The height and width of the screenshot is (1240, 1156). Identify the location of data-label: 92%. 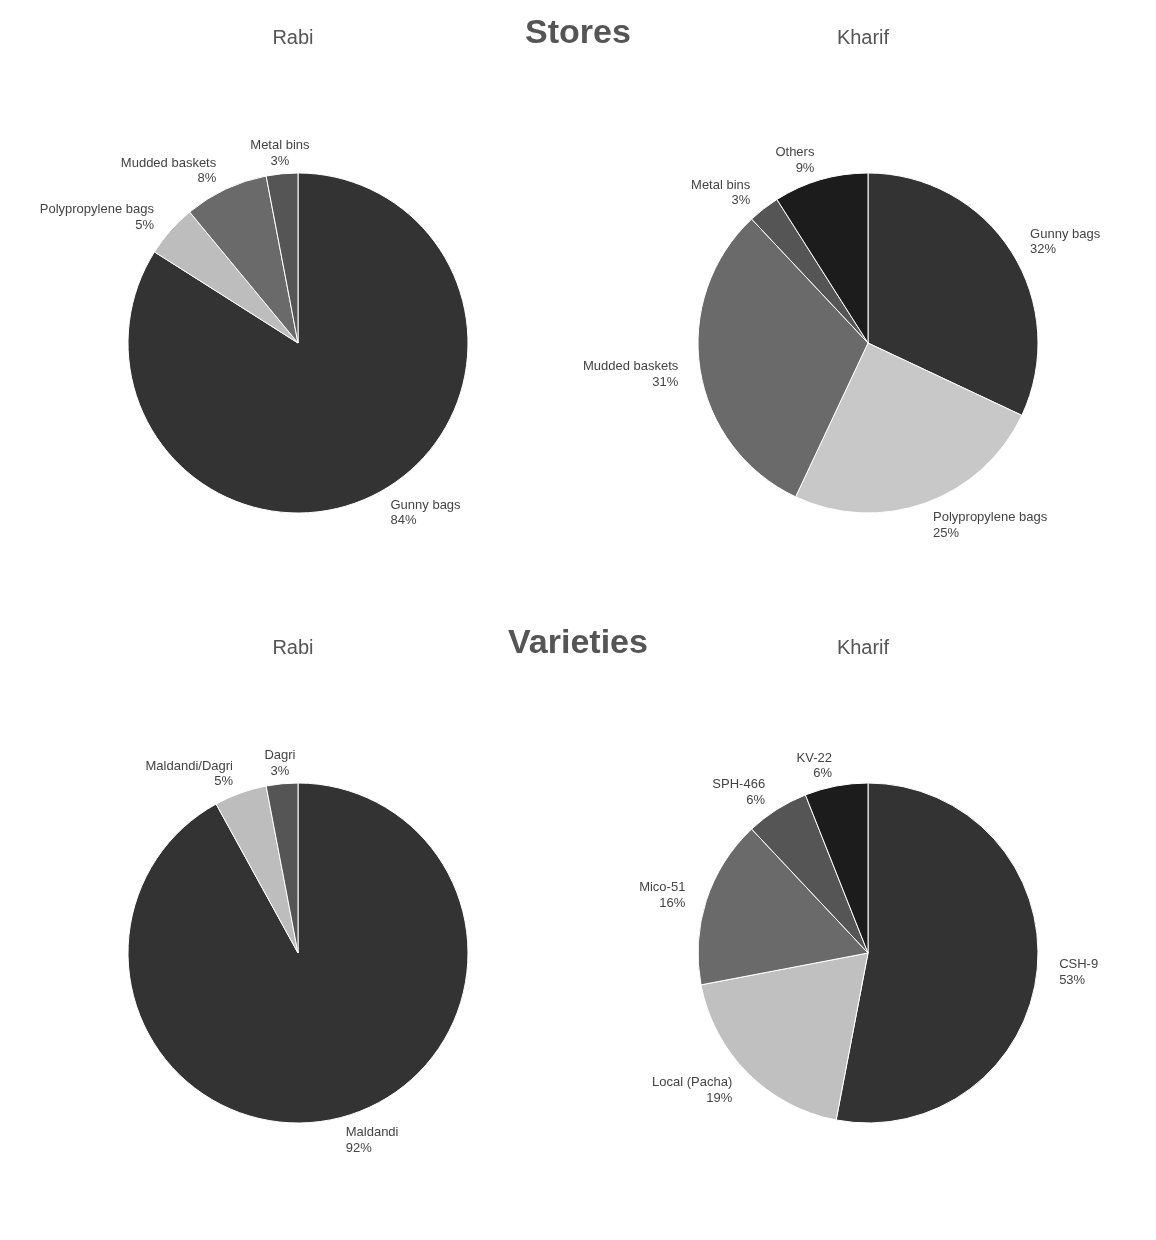
(359, 1147).